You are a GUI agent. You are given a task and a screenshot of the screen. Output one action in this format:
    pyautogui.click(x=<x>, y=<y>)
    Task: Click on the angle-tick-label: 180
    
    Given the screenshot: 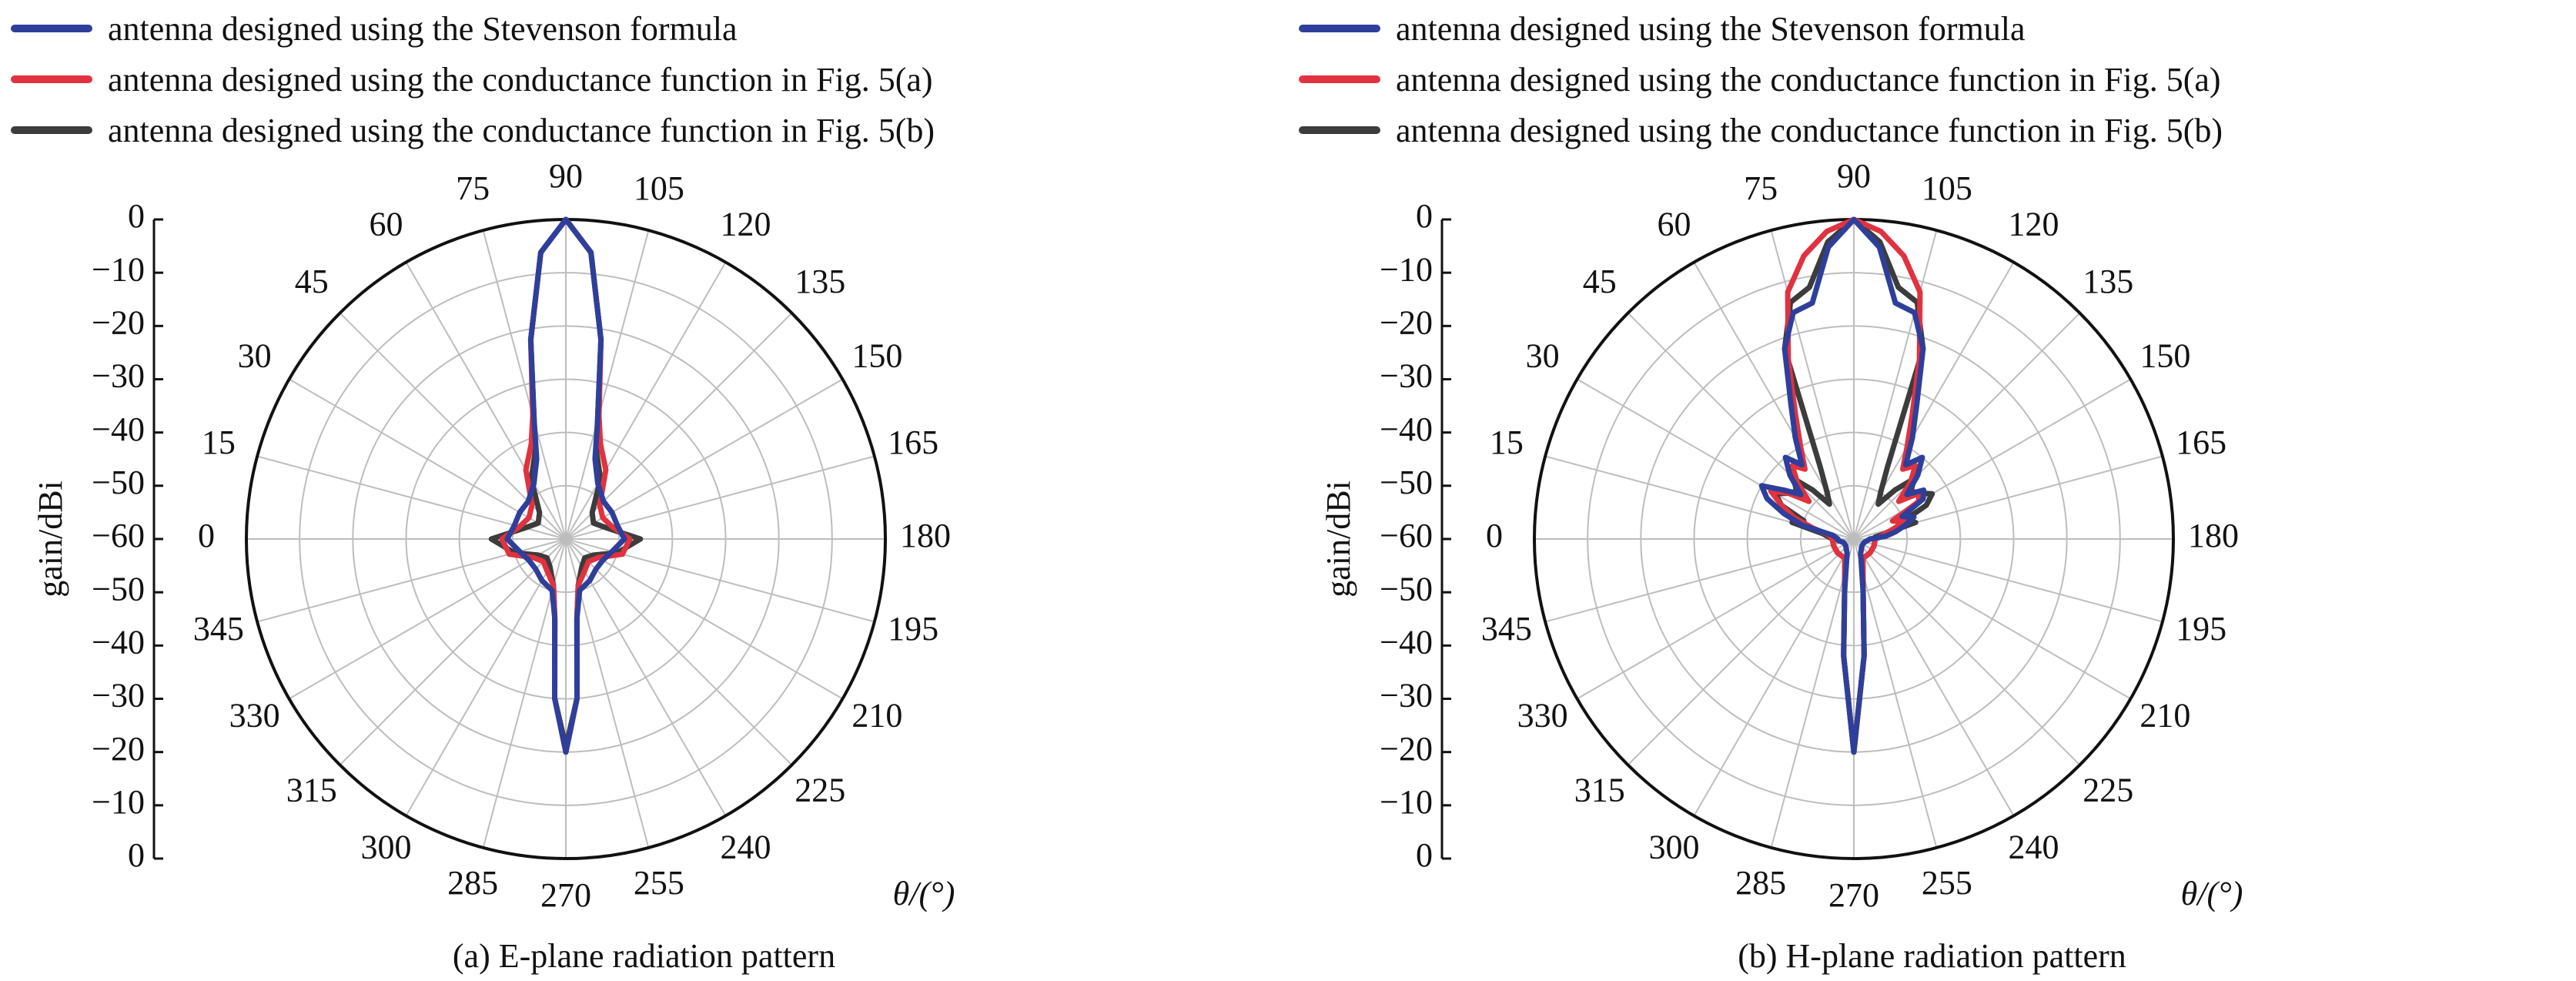 What is the action you would take?
    pyautogui.click(x=926, y=535)
    